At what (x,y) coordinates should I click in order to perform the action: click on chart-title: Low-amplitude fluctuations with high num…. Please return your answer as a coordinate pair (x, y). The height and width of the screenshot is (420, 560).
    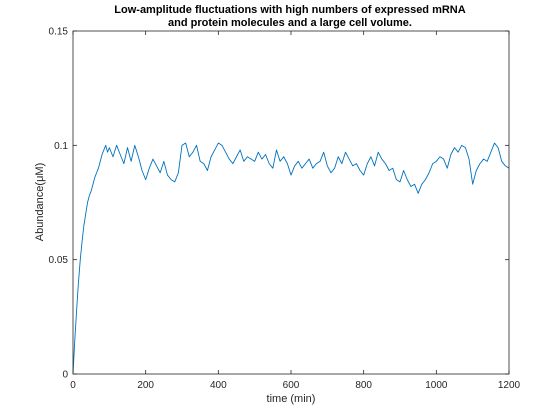
    Looking at the image, I should click on (289, 16).